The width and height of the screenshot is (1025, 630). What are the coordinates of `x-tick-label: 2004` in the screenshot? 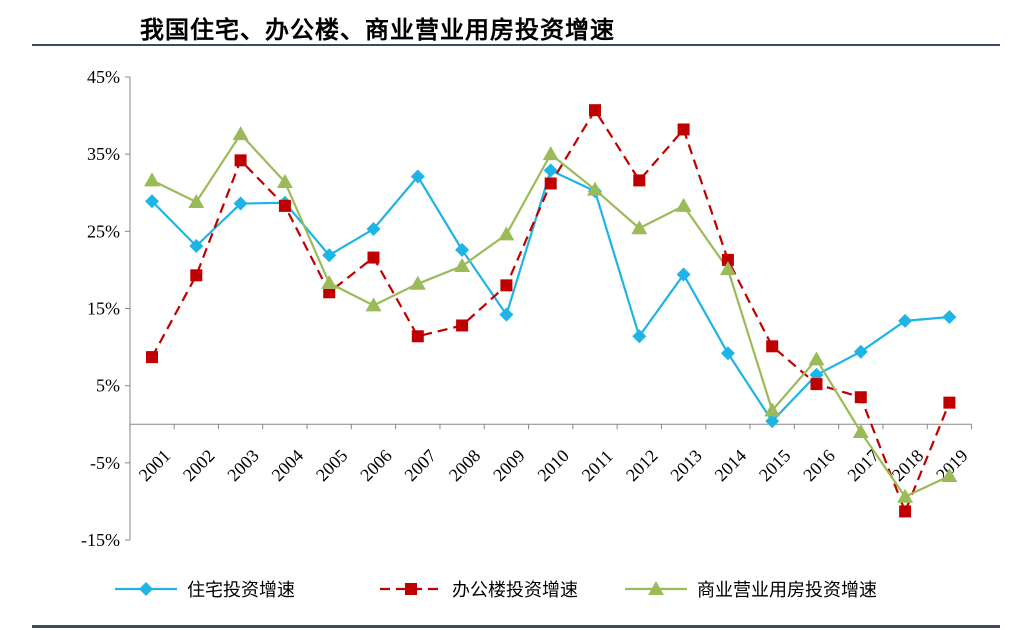 It's located at (288, 465).